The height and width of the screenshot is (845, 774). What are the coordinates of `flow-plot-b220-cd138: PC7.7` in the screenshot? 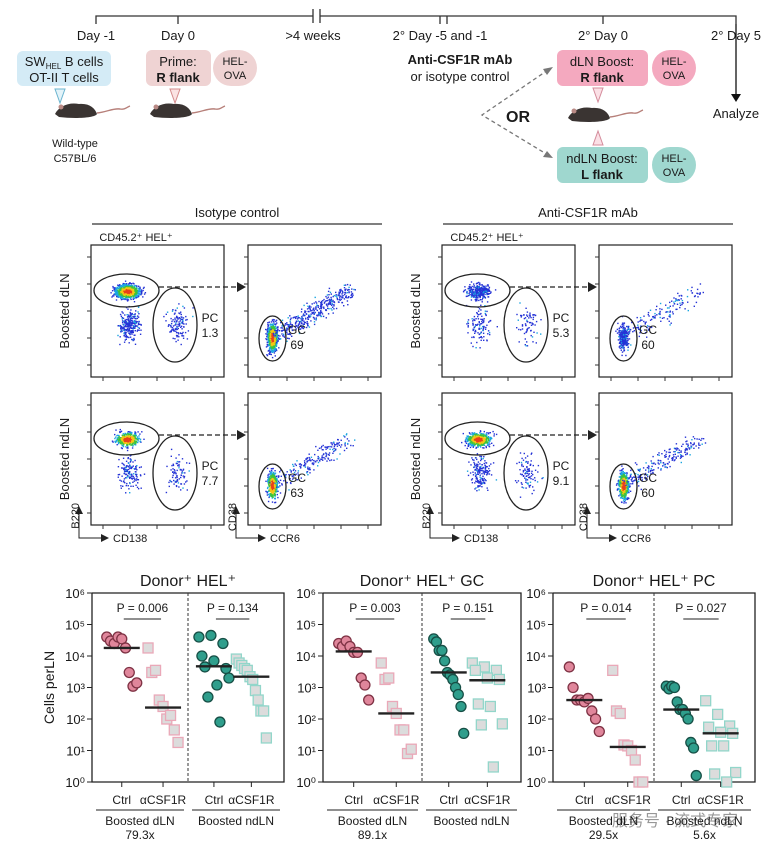 It's located at (156, 460).